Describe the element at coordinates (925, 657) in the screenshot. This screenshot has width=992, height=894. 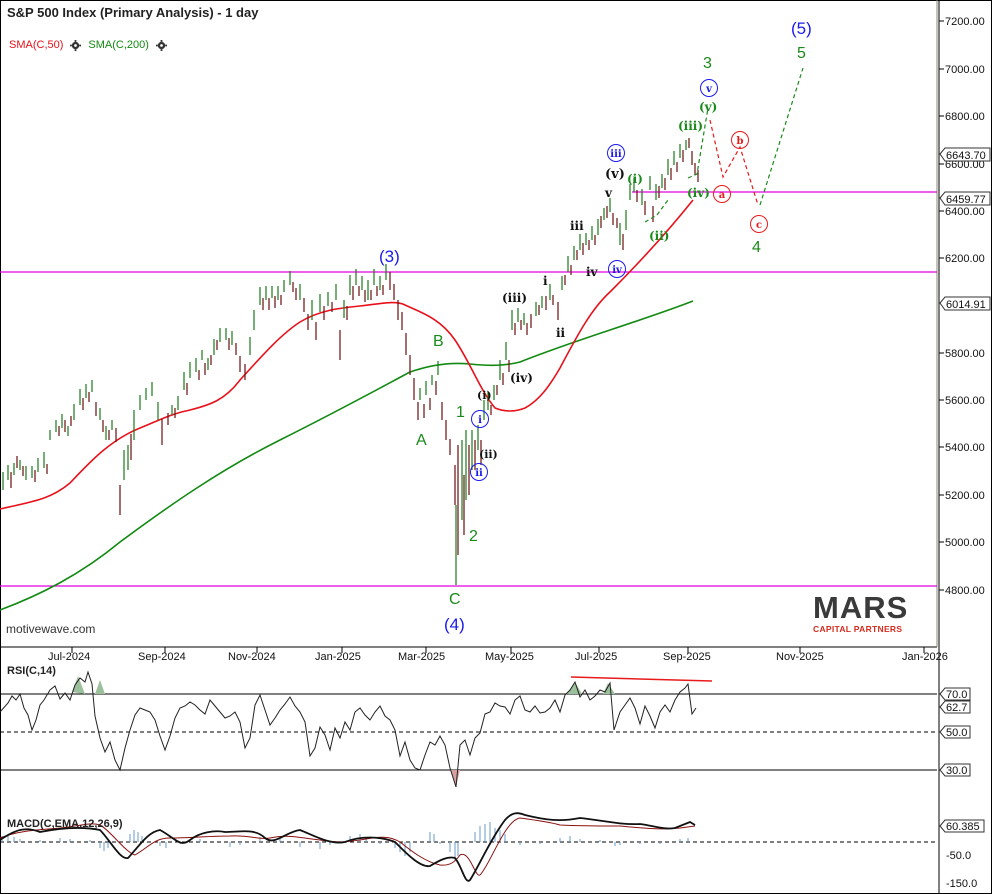
I see `time-tick: Jan-2026` at that location.